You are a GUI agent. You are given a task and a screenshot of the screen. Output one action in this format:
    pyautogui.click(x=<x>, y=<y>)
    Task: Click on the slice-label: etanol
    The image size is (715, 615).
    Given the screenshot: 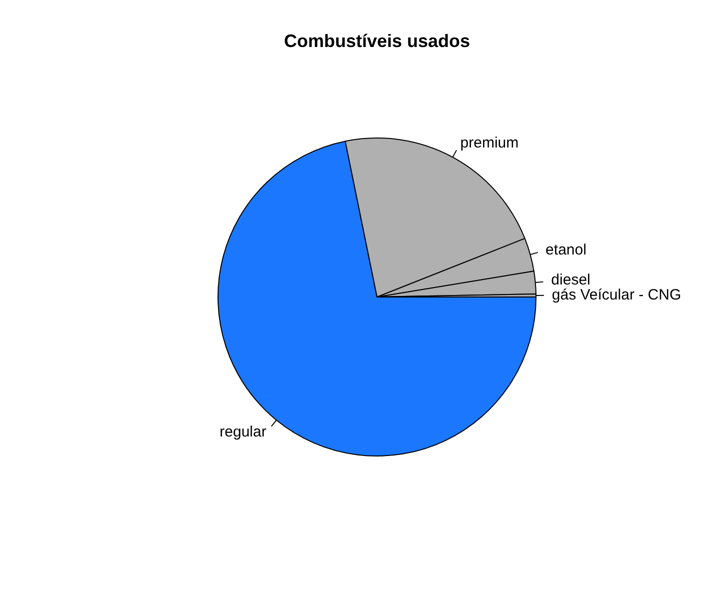 What is the action you would take?
    pyautogui.click(x=566, y=249)
    